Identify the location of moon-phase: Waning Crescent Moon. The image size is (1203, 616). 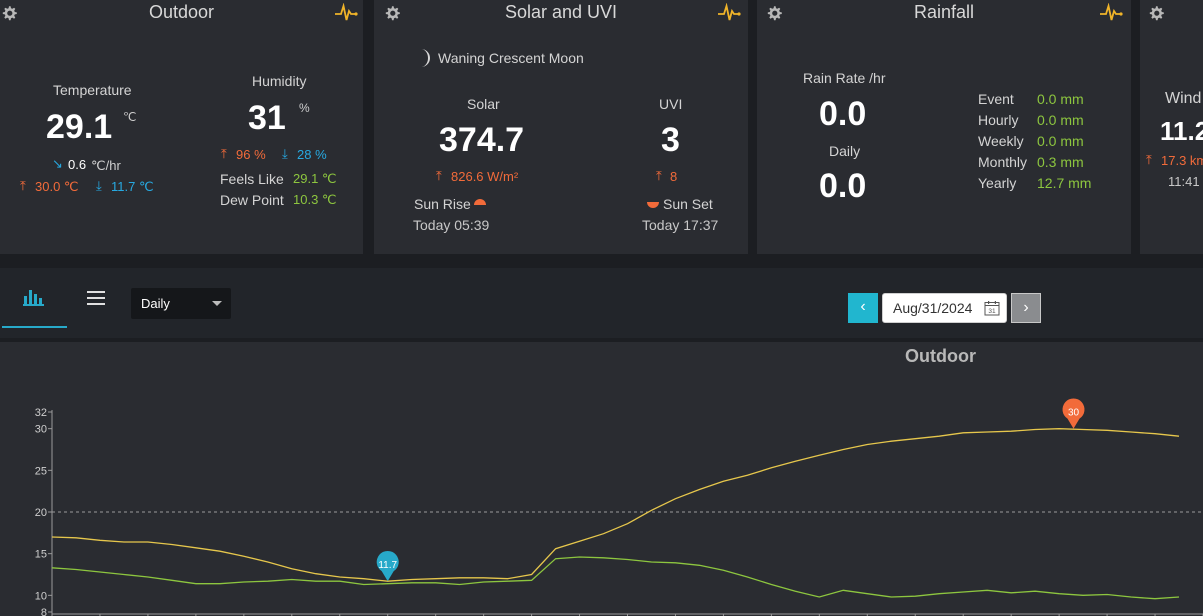
(511, 58).